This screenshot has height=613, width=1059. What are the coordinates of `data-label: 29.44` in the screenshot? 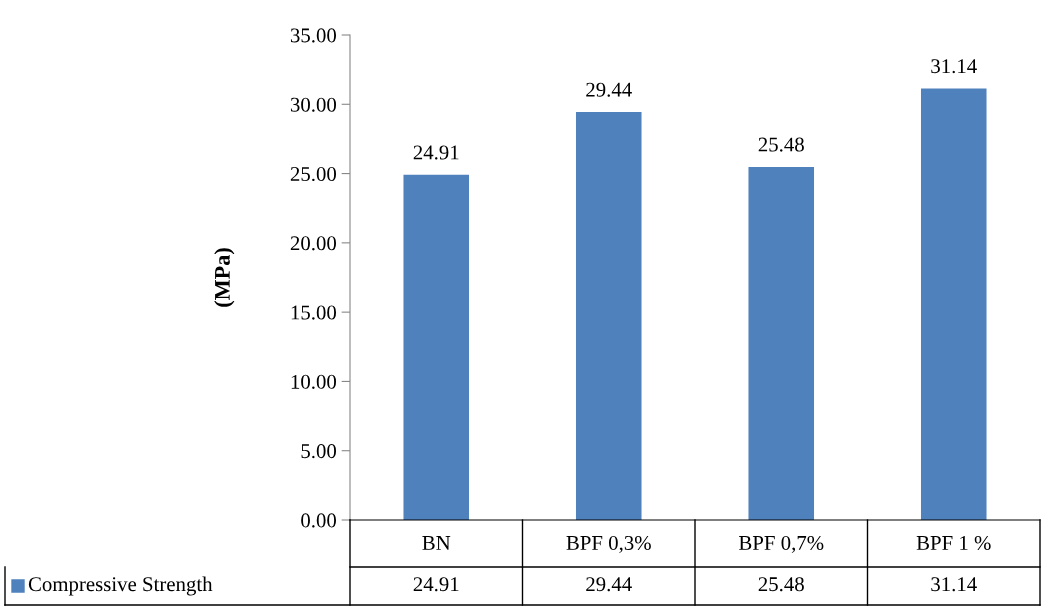 It's located at (609, 89).